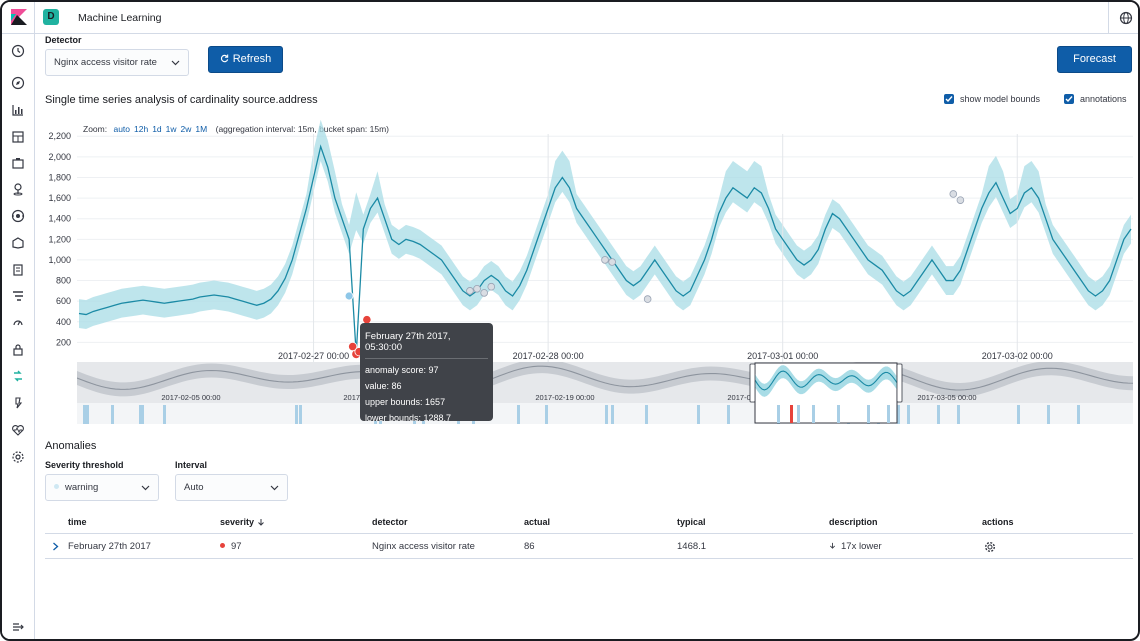 Image resolution: width=1140 pixels, height=641 pixels. Describe the element at coordinates (18, 350) in the screenshot. I see `siem-icon` at that location.